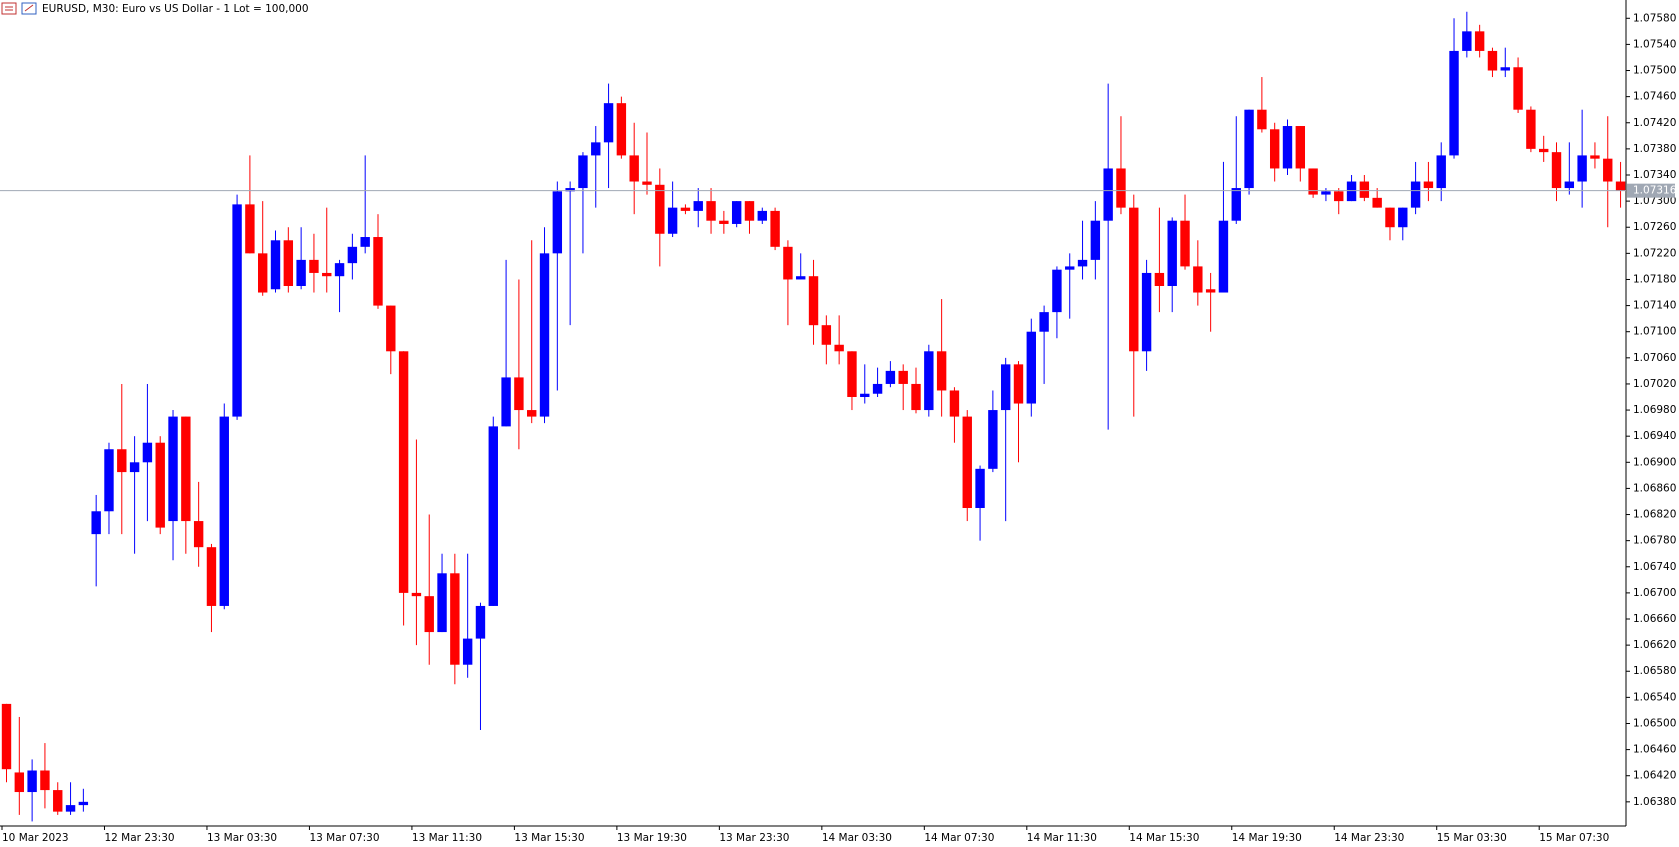 Image resolution: width=1679 pixels, height=847 pixels. Describe the element at coordinates (1369, 838) in the screenshot. I see `x-tick-label: 14 Mar 23:30` at that location.